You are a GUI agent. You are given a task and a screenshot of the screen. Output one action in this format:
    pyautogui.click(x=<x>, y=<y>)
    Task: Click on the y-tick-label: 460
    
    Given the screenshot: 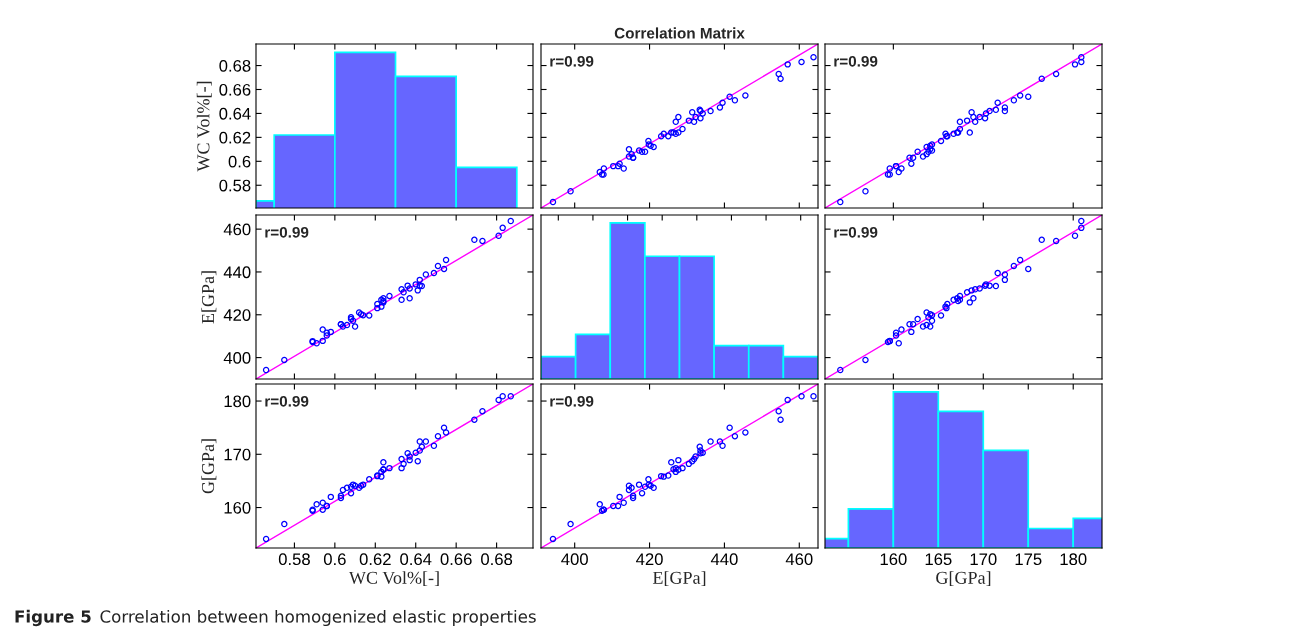 What is the action you would take?
    pyautogui.click(x=237, y=229)
    